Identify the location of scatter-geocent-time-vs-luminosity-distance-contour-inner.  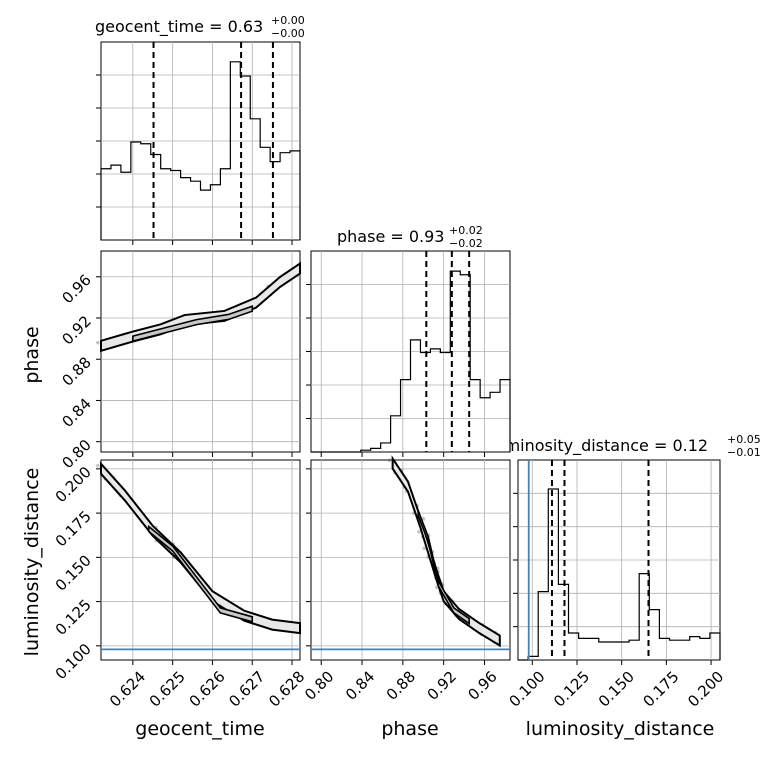
(200, 573).